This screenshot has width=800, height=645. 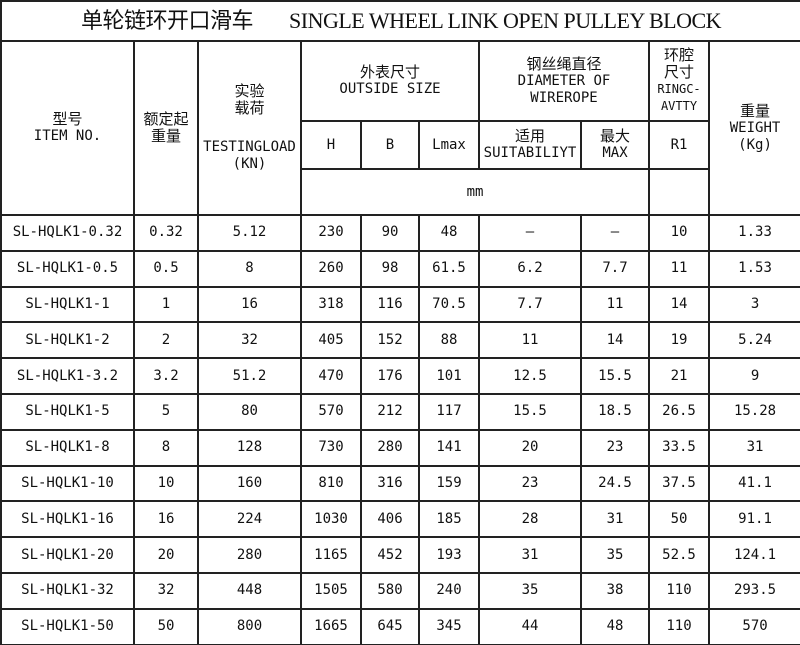 What do you see at coordinates (249, 99) in the screenshot?
I see `header-text: 实验载荷` at bounding box center [249, 99].